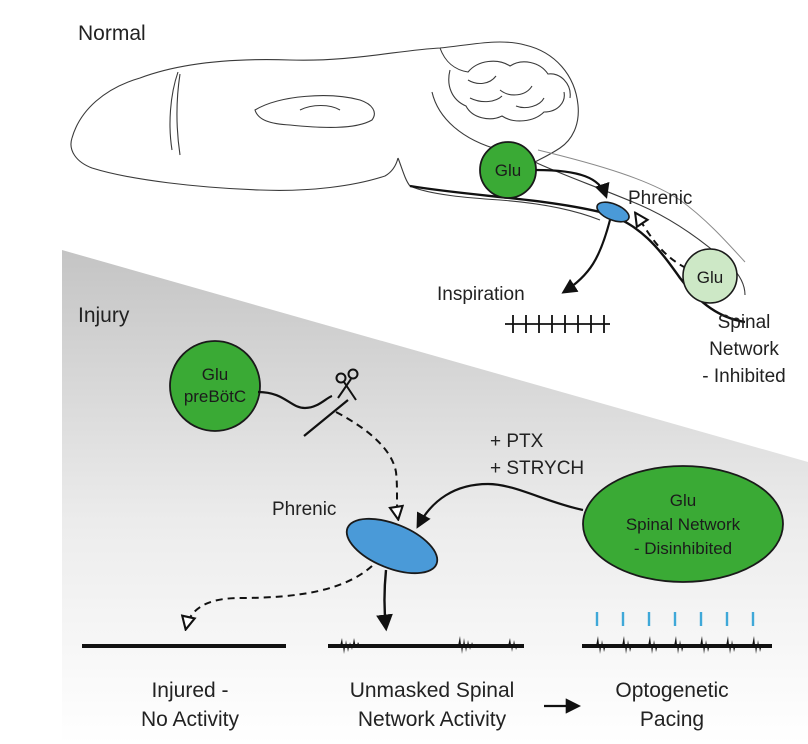 This screenshot has width=808, height=744. I want to click on spinal-network-line2: Network, so click(744, 349).